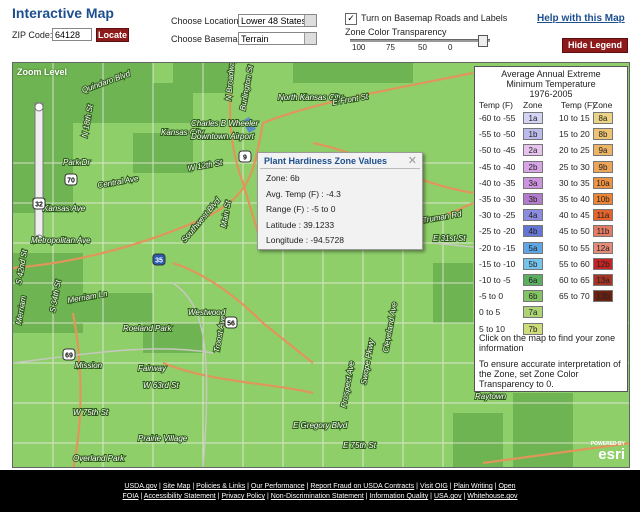 This screenshot has height=512, width=640. I want to click on zone-swatch: 4a, so click(533, 215).